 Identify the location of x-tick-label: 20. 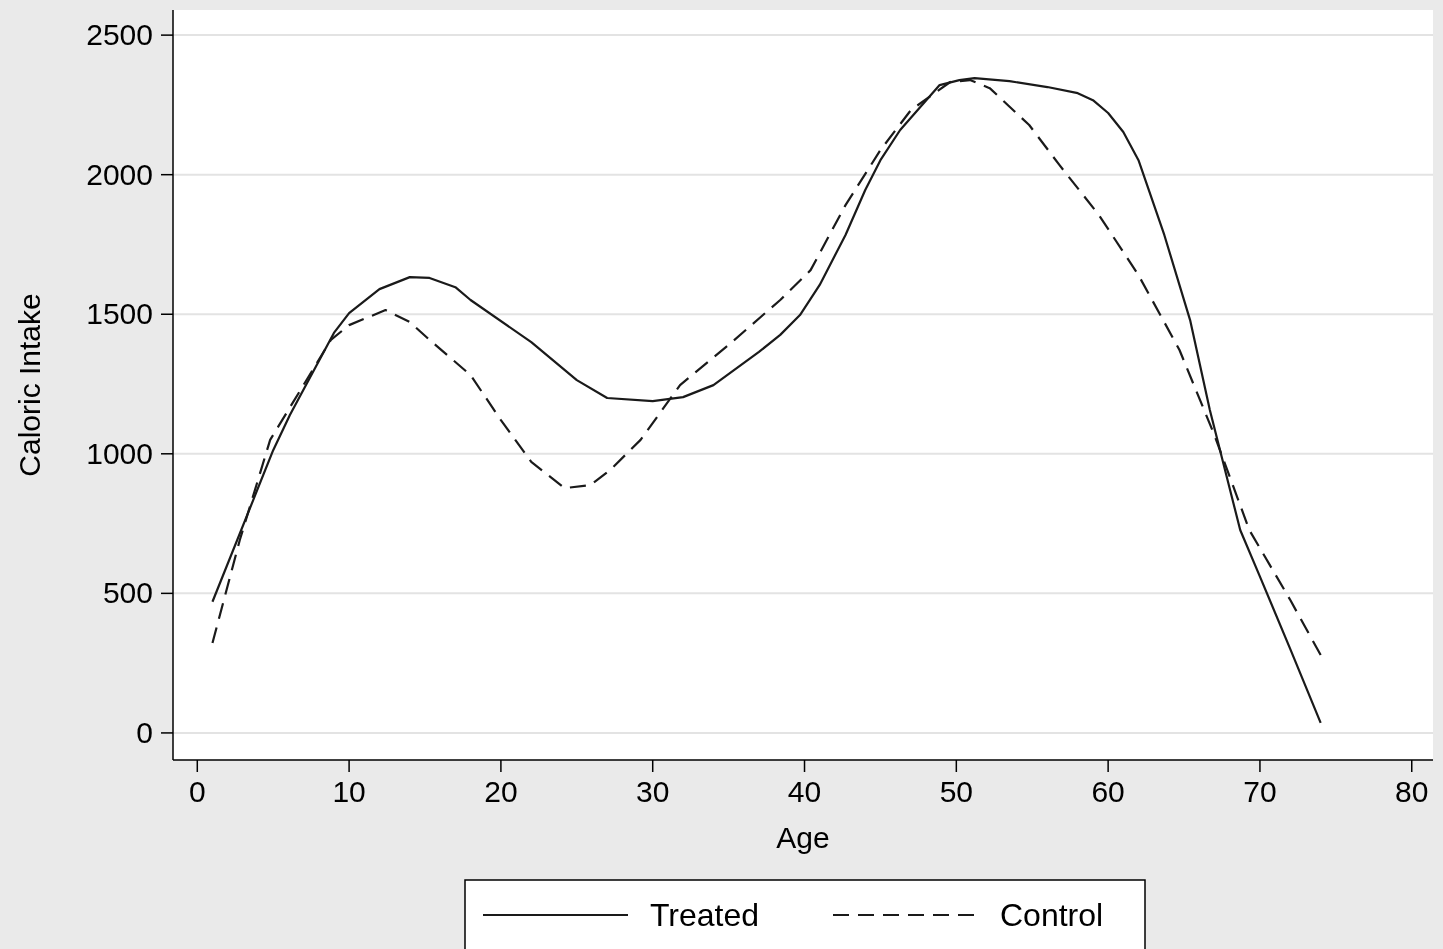
(501, 791).